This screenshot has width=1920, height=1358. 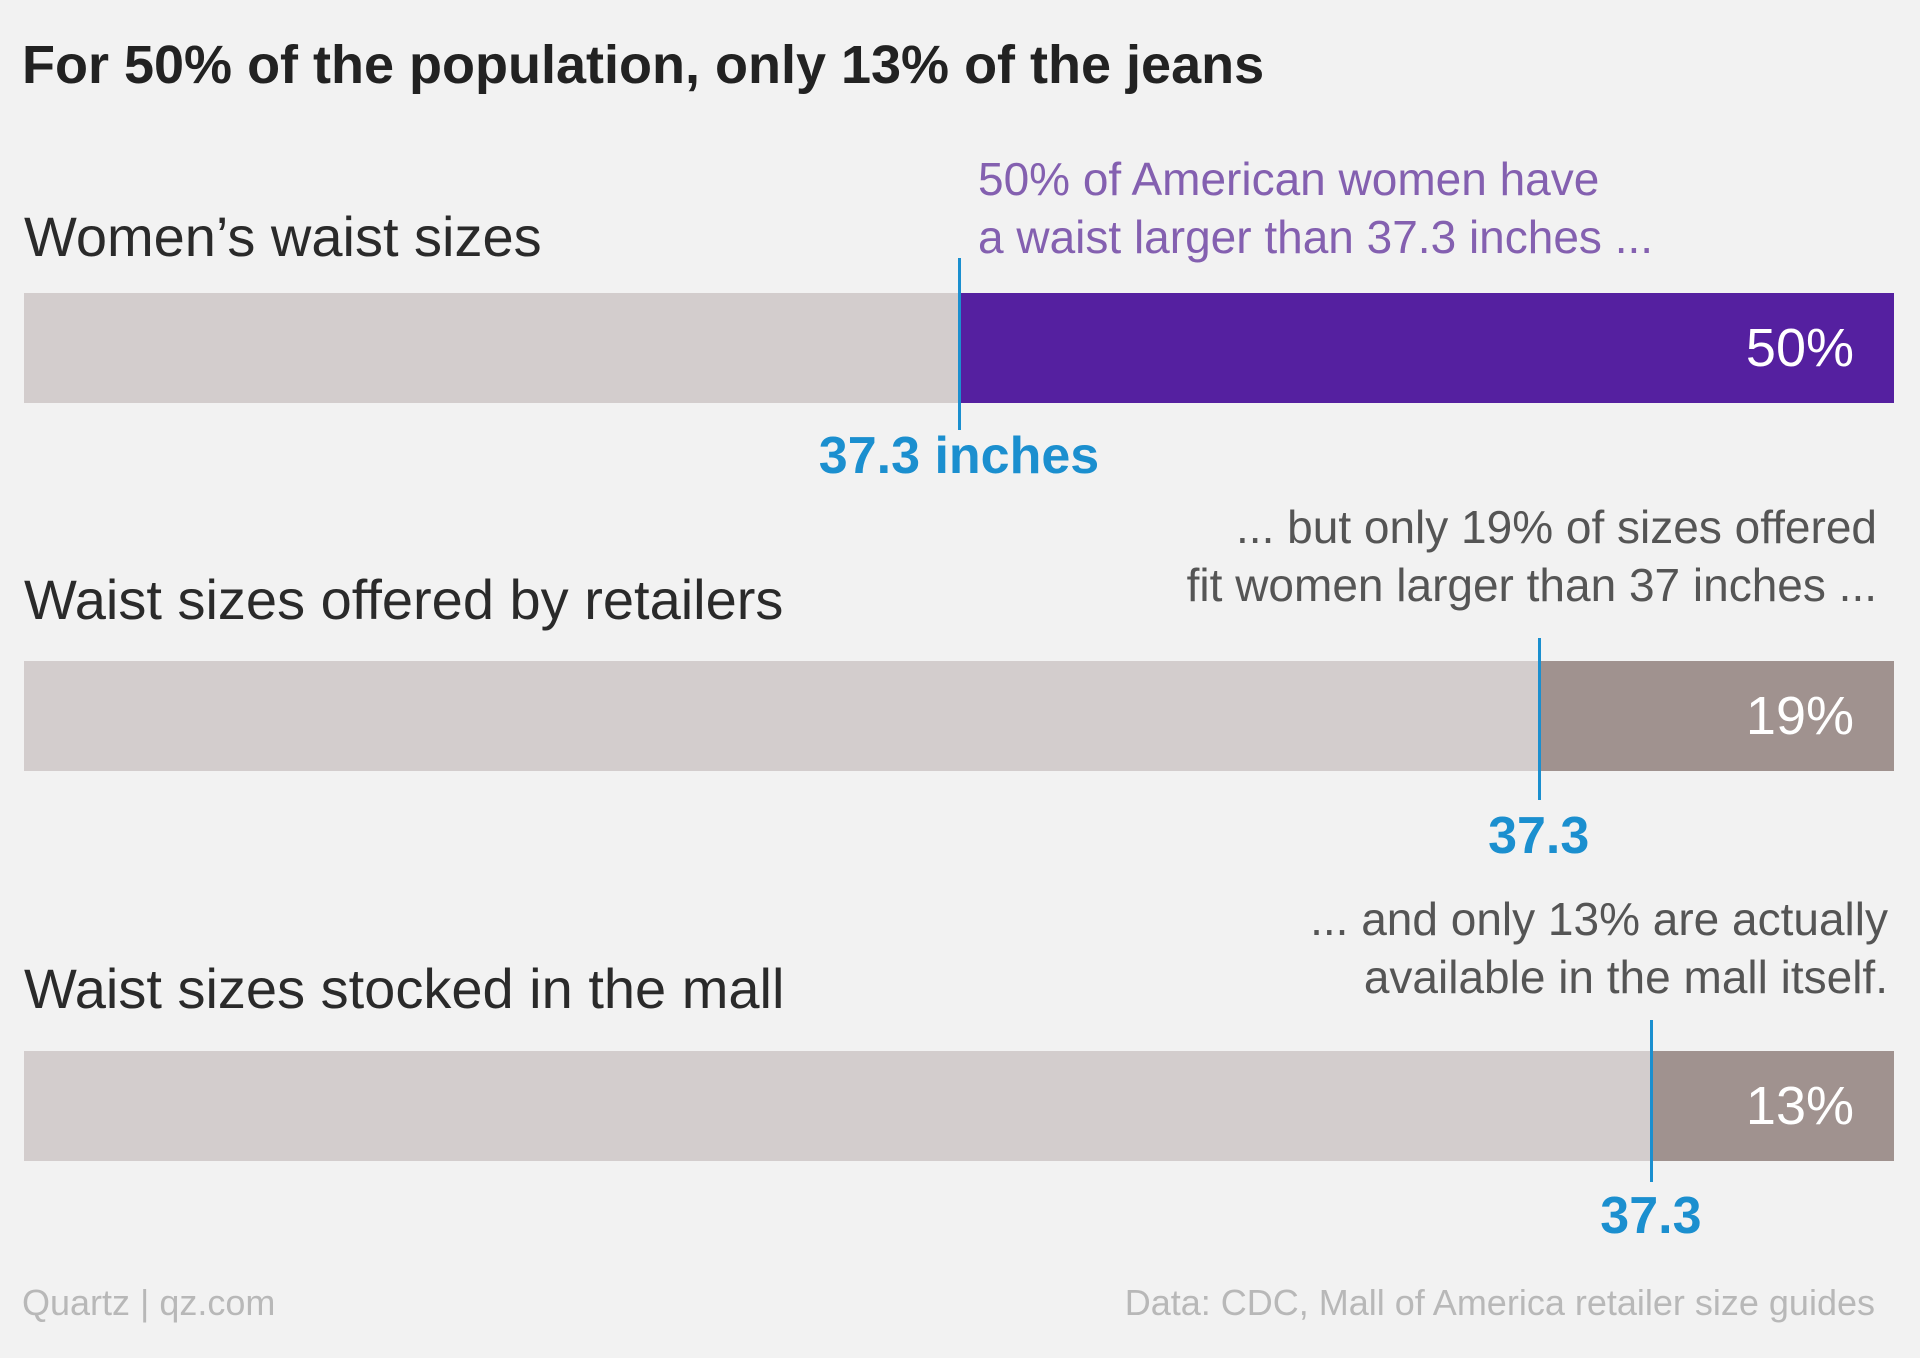 I want to click on row-label-mall: Waist sizes stocked in the mall, so click(x=404, y=988).